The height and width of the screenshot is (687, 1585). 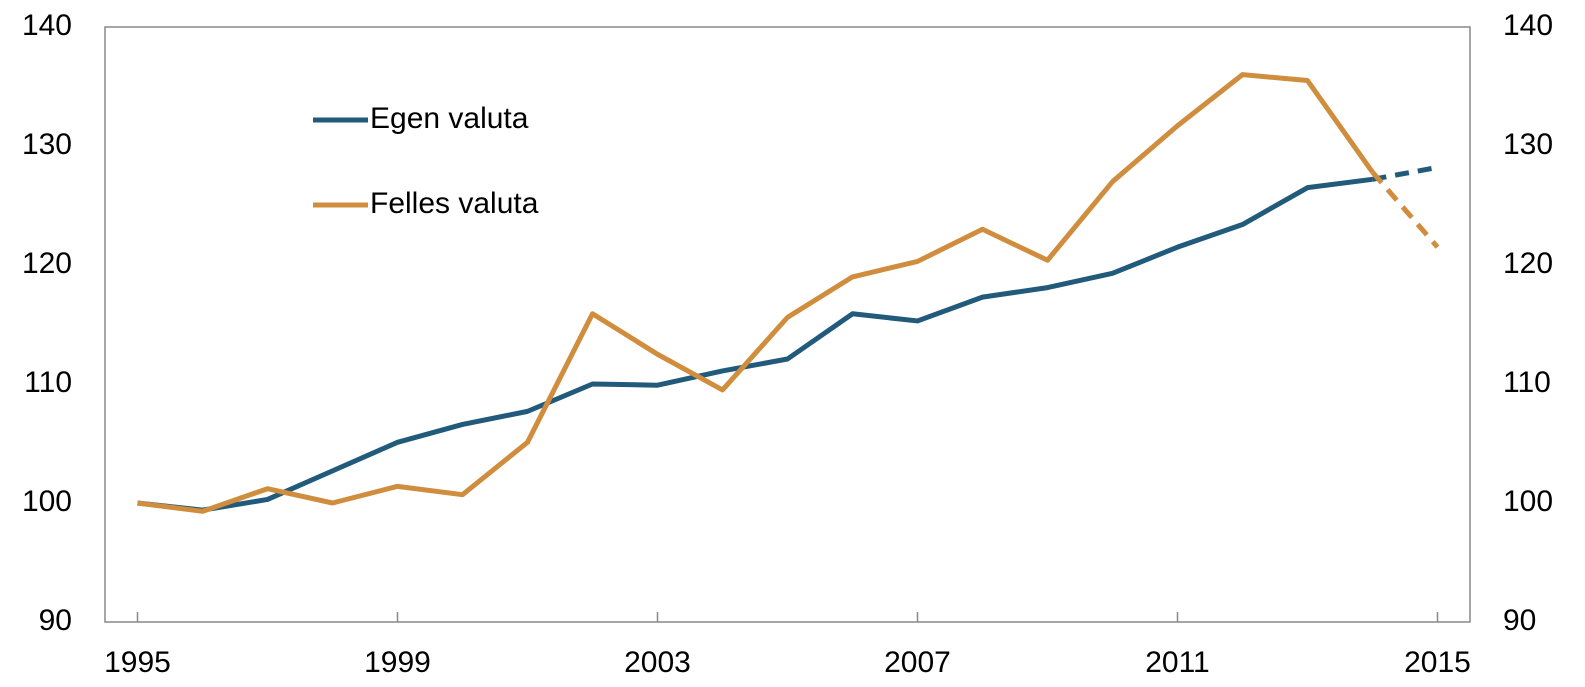 What do you see at coordinates (1528, 25) in the screenshot?
I see `y2-tick-label: 140` at bounding box center [1528, 25].